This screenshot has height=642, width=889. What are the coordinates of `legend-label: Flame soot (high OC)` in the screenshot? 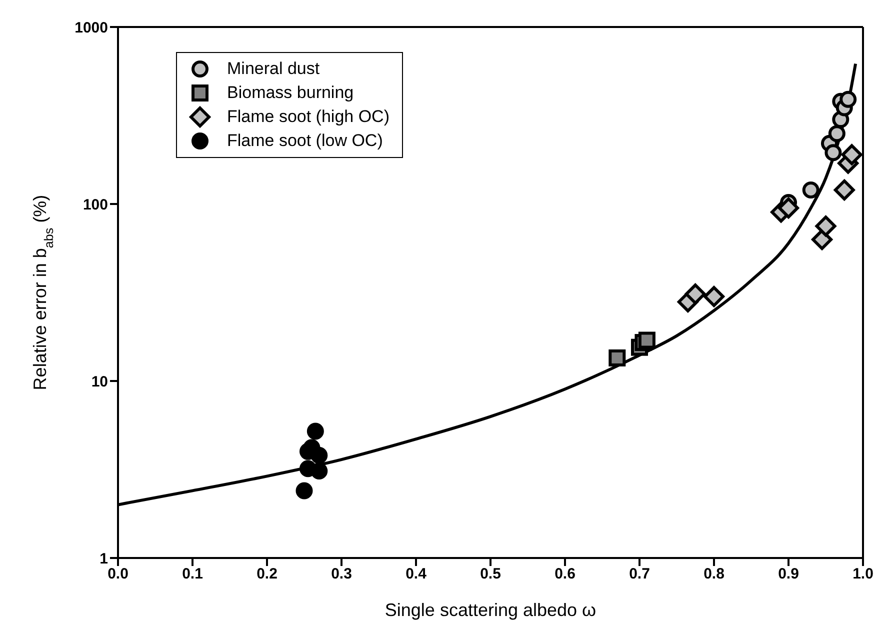 It's located at (308, 117).